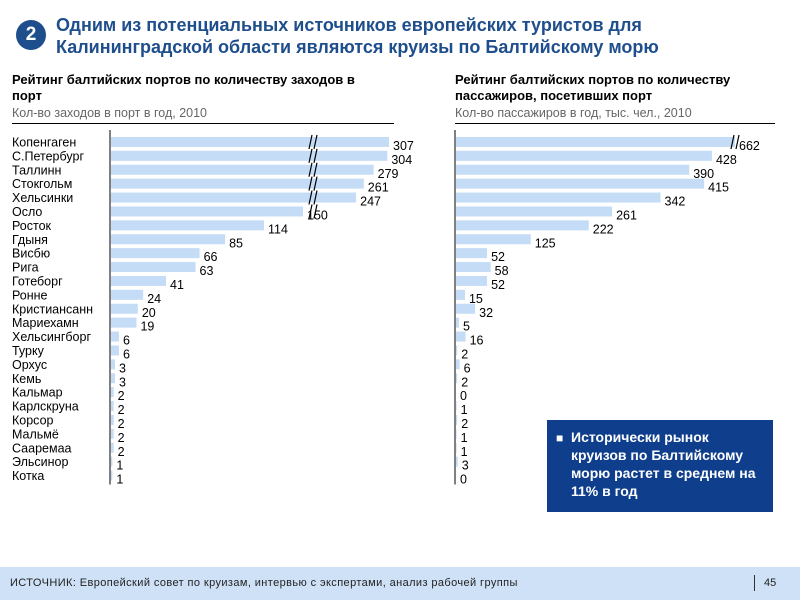 The height and width of the screenshot is (600, 800). I want to click on category-label: Корсор, so click(33, 420).